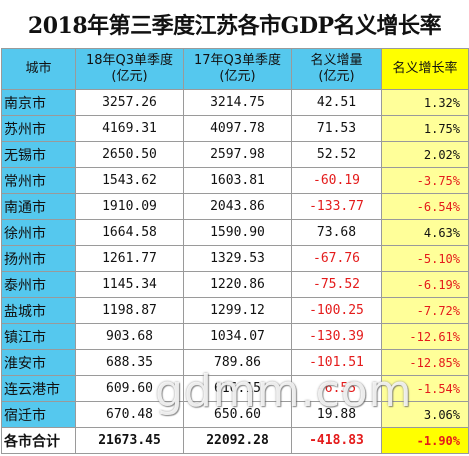  Describe the element at coordinates (38, 336) in the screenshot. I see `city-cell: 镇江市` at that location.